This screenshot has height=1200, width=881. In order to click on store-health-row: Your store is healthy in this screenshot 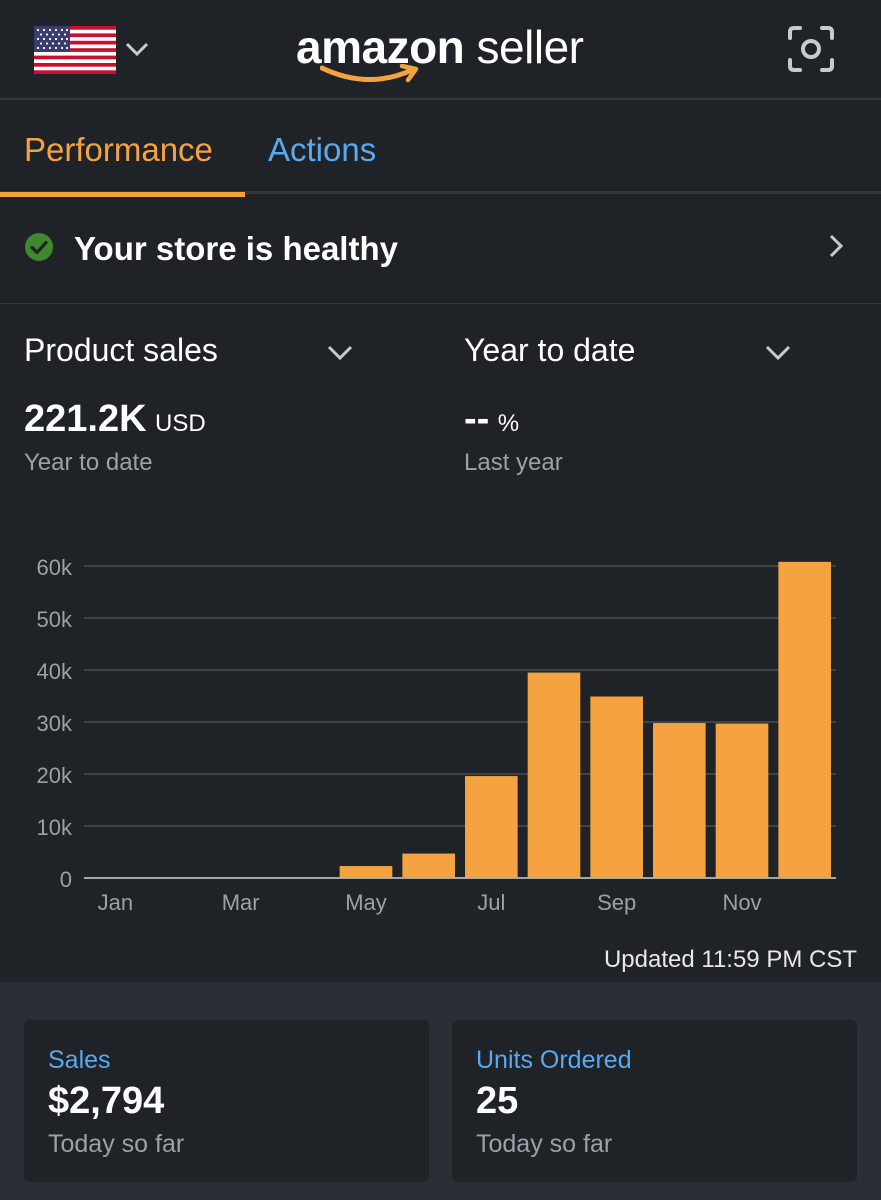, I will do `click(440, 250)`.